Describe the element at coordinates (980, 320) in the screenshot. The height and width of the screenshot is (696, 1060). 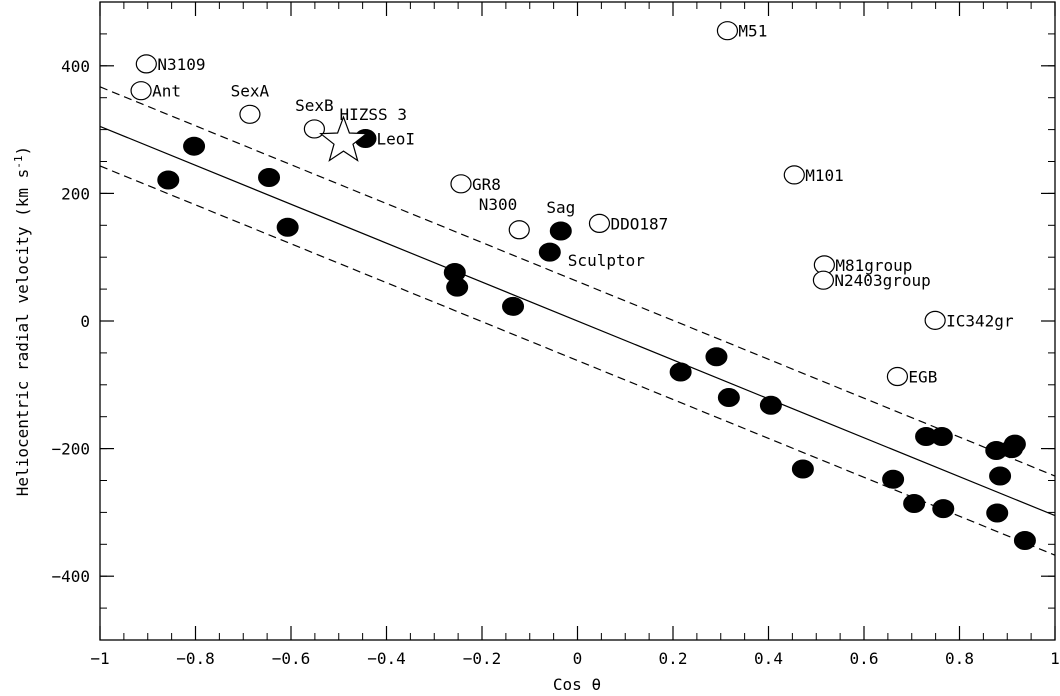
I see `label-ic342gr: IC342gr` at that location.